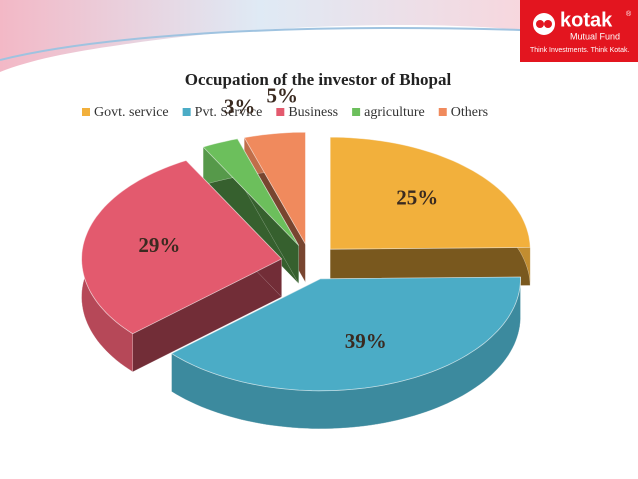 This screenshot has height=479, width=638. What do you see at coordinates (260, 44) in the screenshot?
I see `header-line` at bounding box center [260, 44].